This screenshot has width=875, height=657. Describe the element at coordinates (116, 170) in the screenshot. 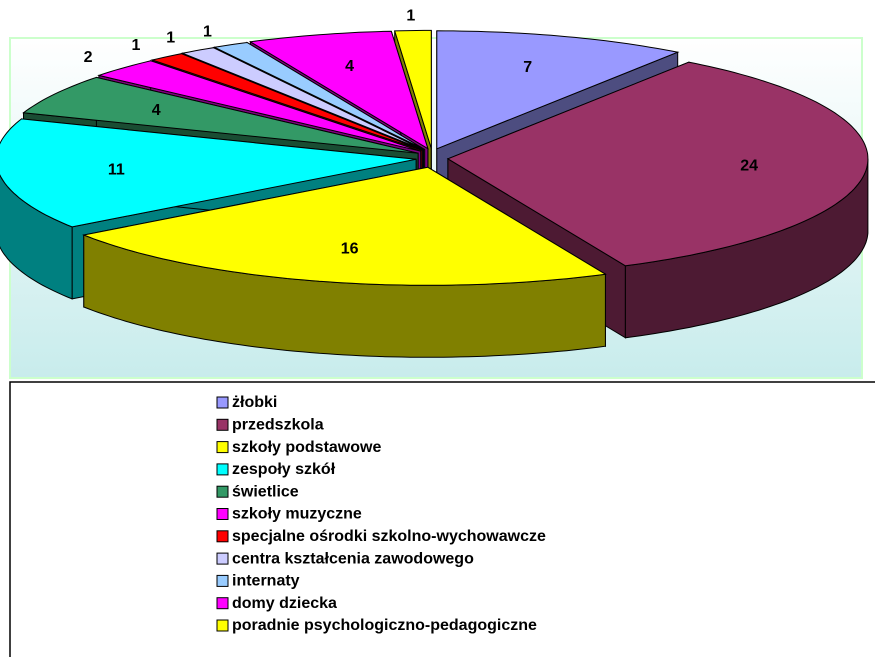

I see `data-label: 11` at that location.